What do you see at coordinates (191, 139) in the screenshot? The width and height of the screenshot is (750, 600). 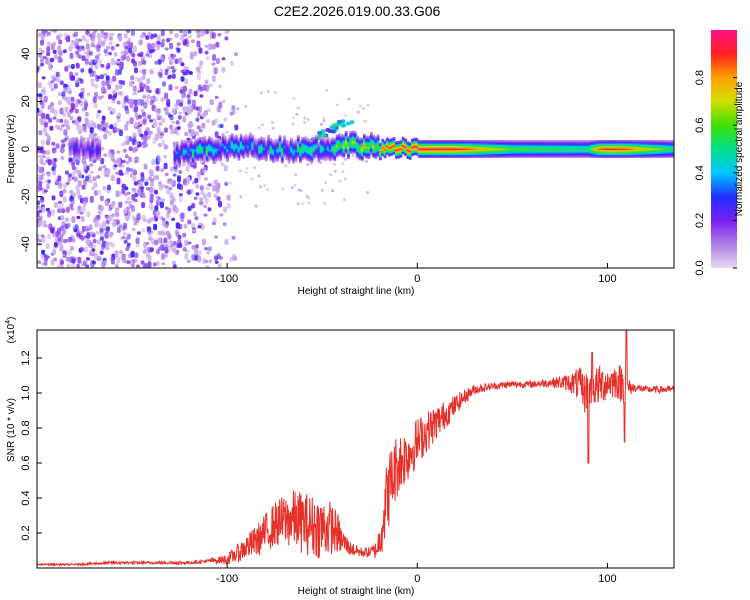 I see `heatmap-cell-1982` at bounding box center [191, 139].